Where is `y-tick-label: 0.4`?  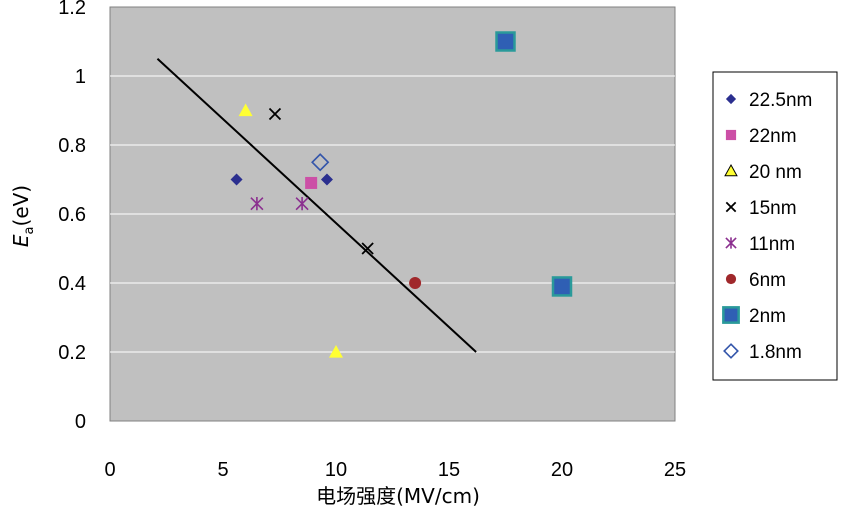 y-tick-label: 0.4 is located at coordinates (72, 284).